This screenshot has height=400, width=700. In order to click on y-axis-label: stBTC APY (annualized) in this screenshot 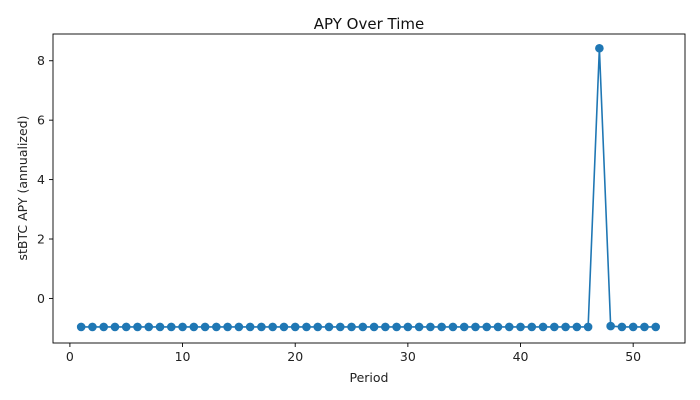, I will do `click(22, 188)`.